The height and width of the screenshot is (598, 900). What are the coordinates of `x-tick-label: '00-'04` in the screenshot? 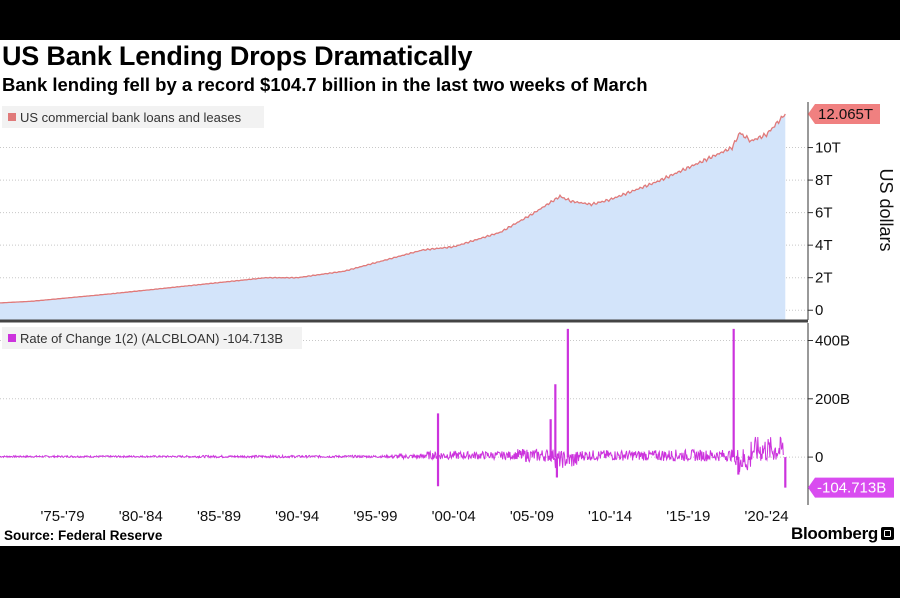 It's located at (454, 516).